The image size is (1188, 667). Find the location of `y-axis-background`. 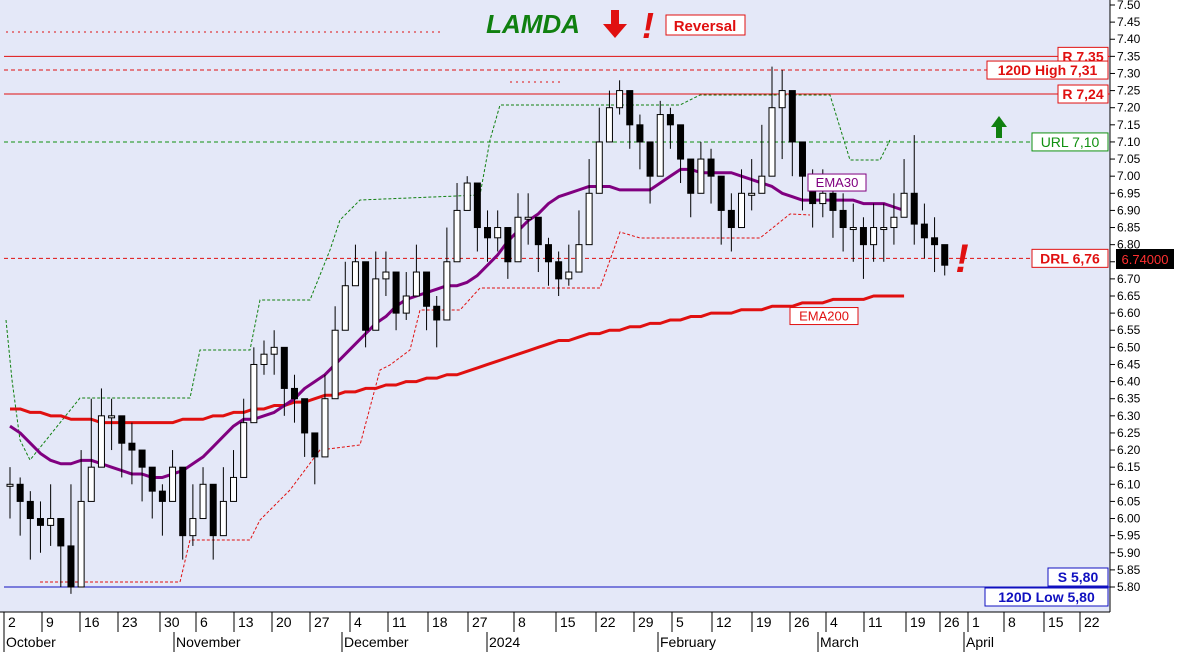

y-axis-background is located at coordinates (1149, 331).